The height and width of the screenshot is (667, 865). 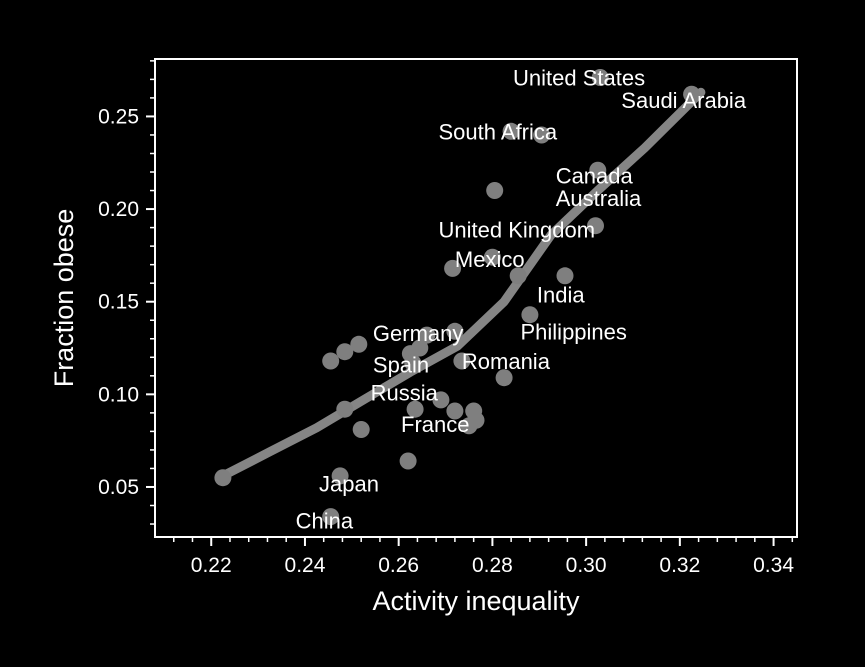 What do you see at coordinates (118, 116) in the screenshot?
I see `y-tick-label: 0.25` at bounding box center [118, 116].